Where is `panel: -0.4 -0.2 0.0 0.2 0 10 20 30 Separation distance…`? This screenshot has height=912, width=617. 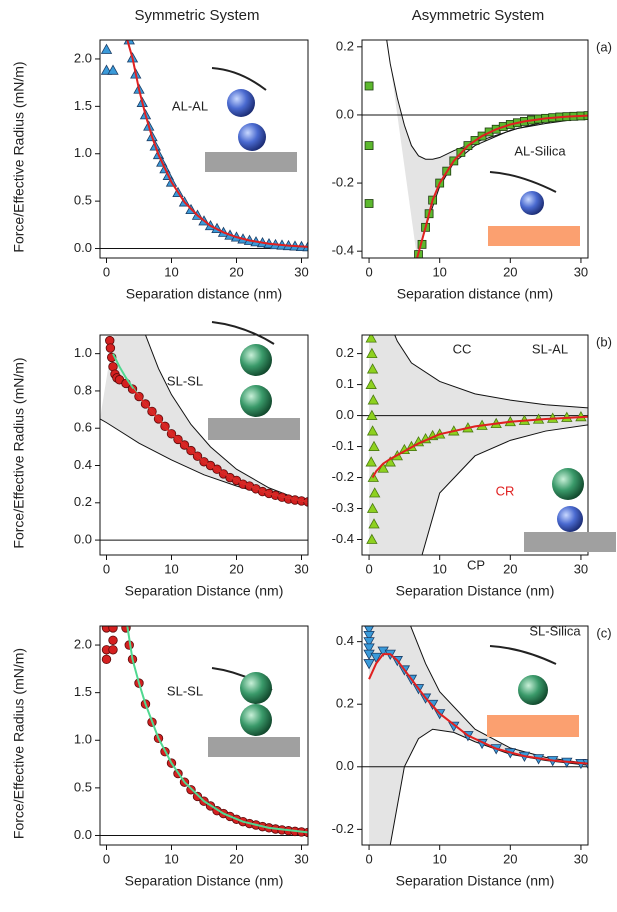
panel: -0.4 -0.2 0.0 0.2 0 10 20 30 Separation distance… is located at coordinates (460, 170).